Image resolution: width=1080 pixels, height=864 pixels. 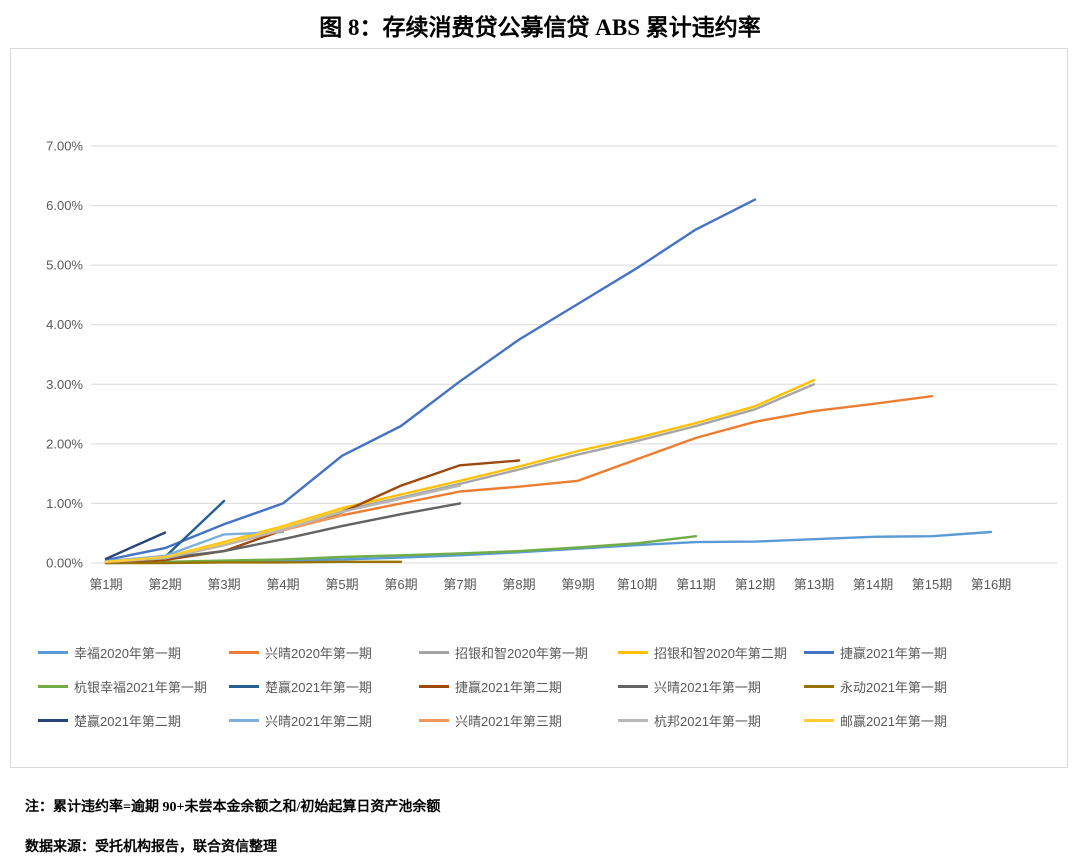 I want to click on x-axis-tick-label: 第12期, so click(x=755, y=584).